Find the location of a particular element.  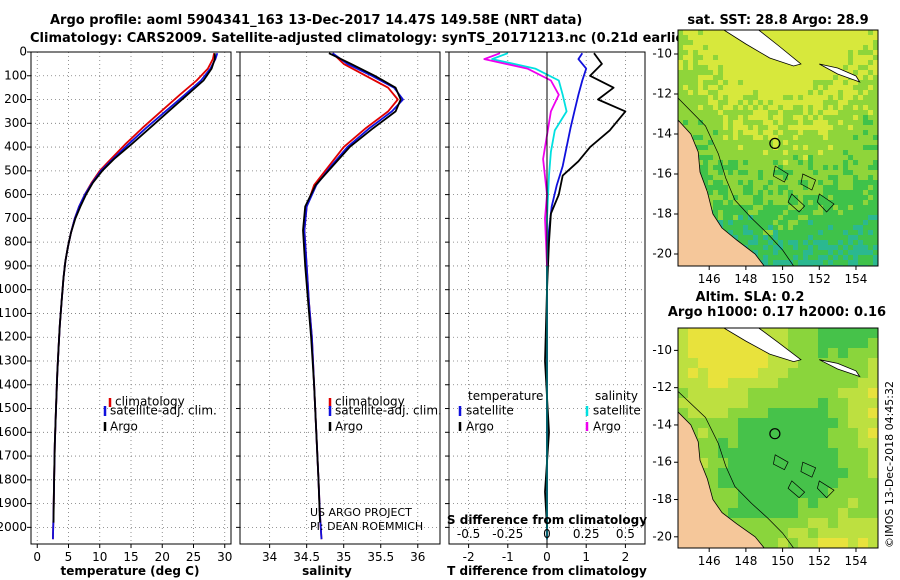

p1-xtick-6: 30 is located at coordinates (224, 557).